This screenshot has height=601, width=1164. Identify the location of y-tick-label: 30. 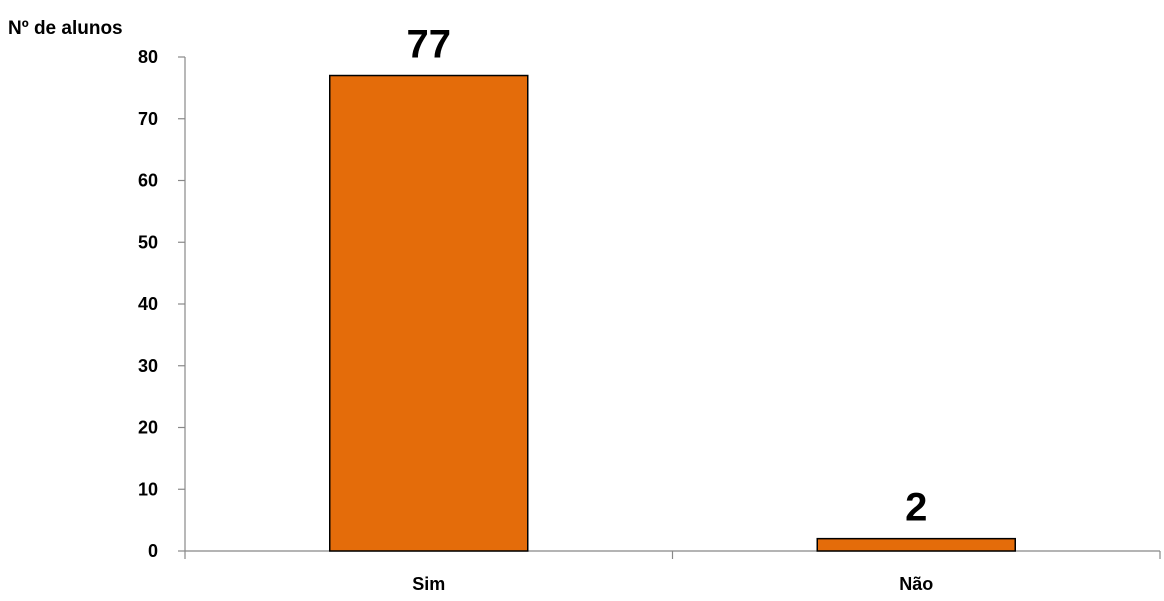
(148, 366).